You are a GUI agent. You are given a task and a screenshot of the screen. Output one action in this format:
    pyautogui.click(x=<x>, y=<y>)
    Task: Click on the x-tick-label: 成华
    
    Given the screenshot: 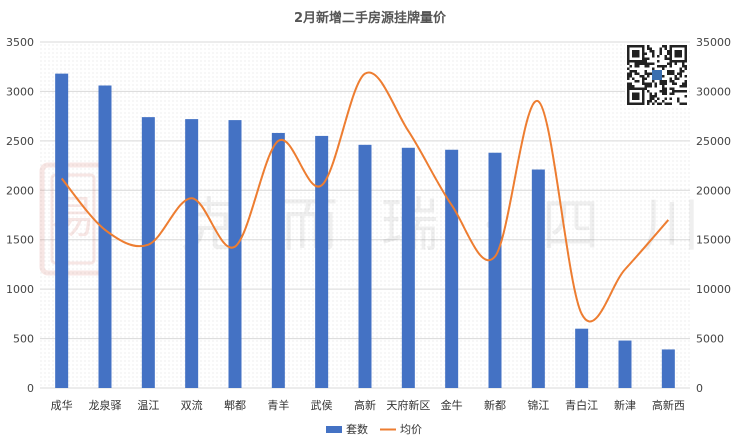 What is the action you would take?
    pyautogui.click(x=62, y=405)
    